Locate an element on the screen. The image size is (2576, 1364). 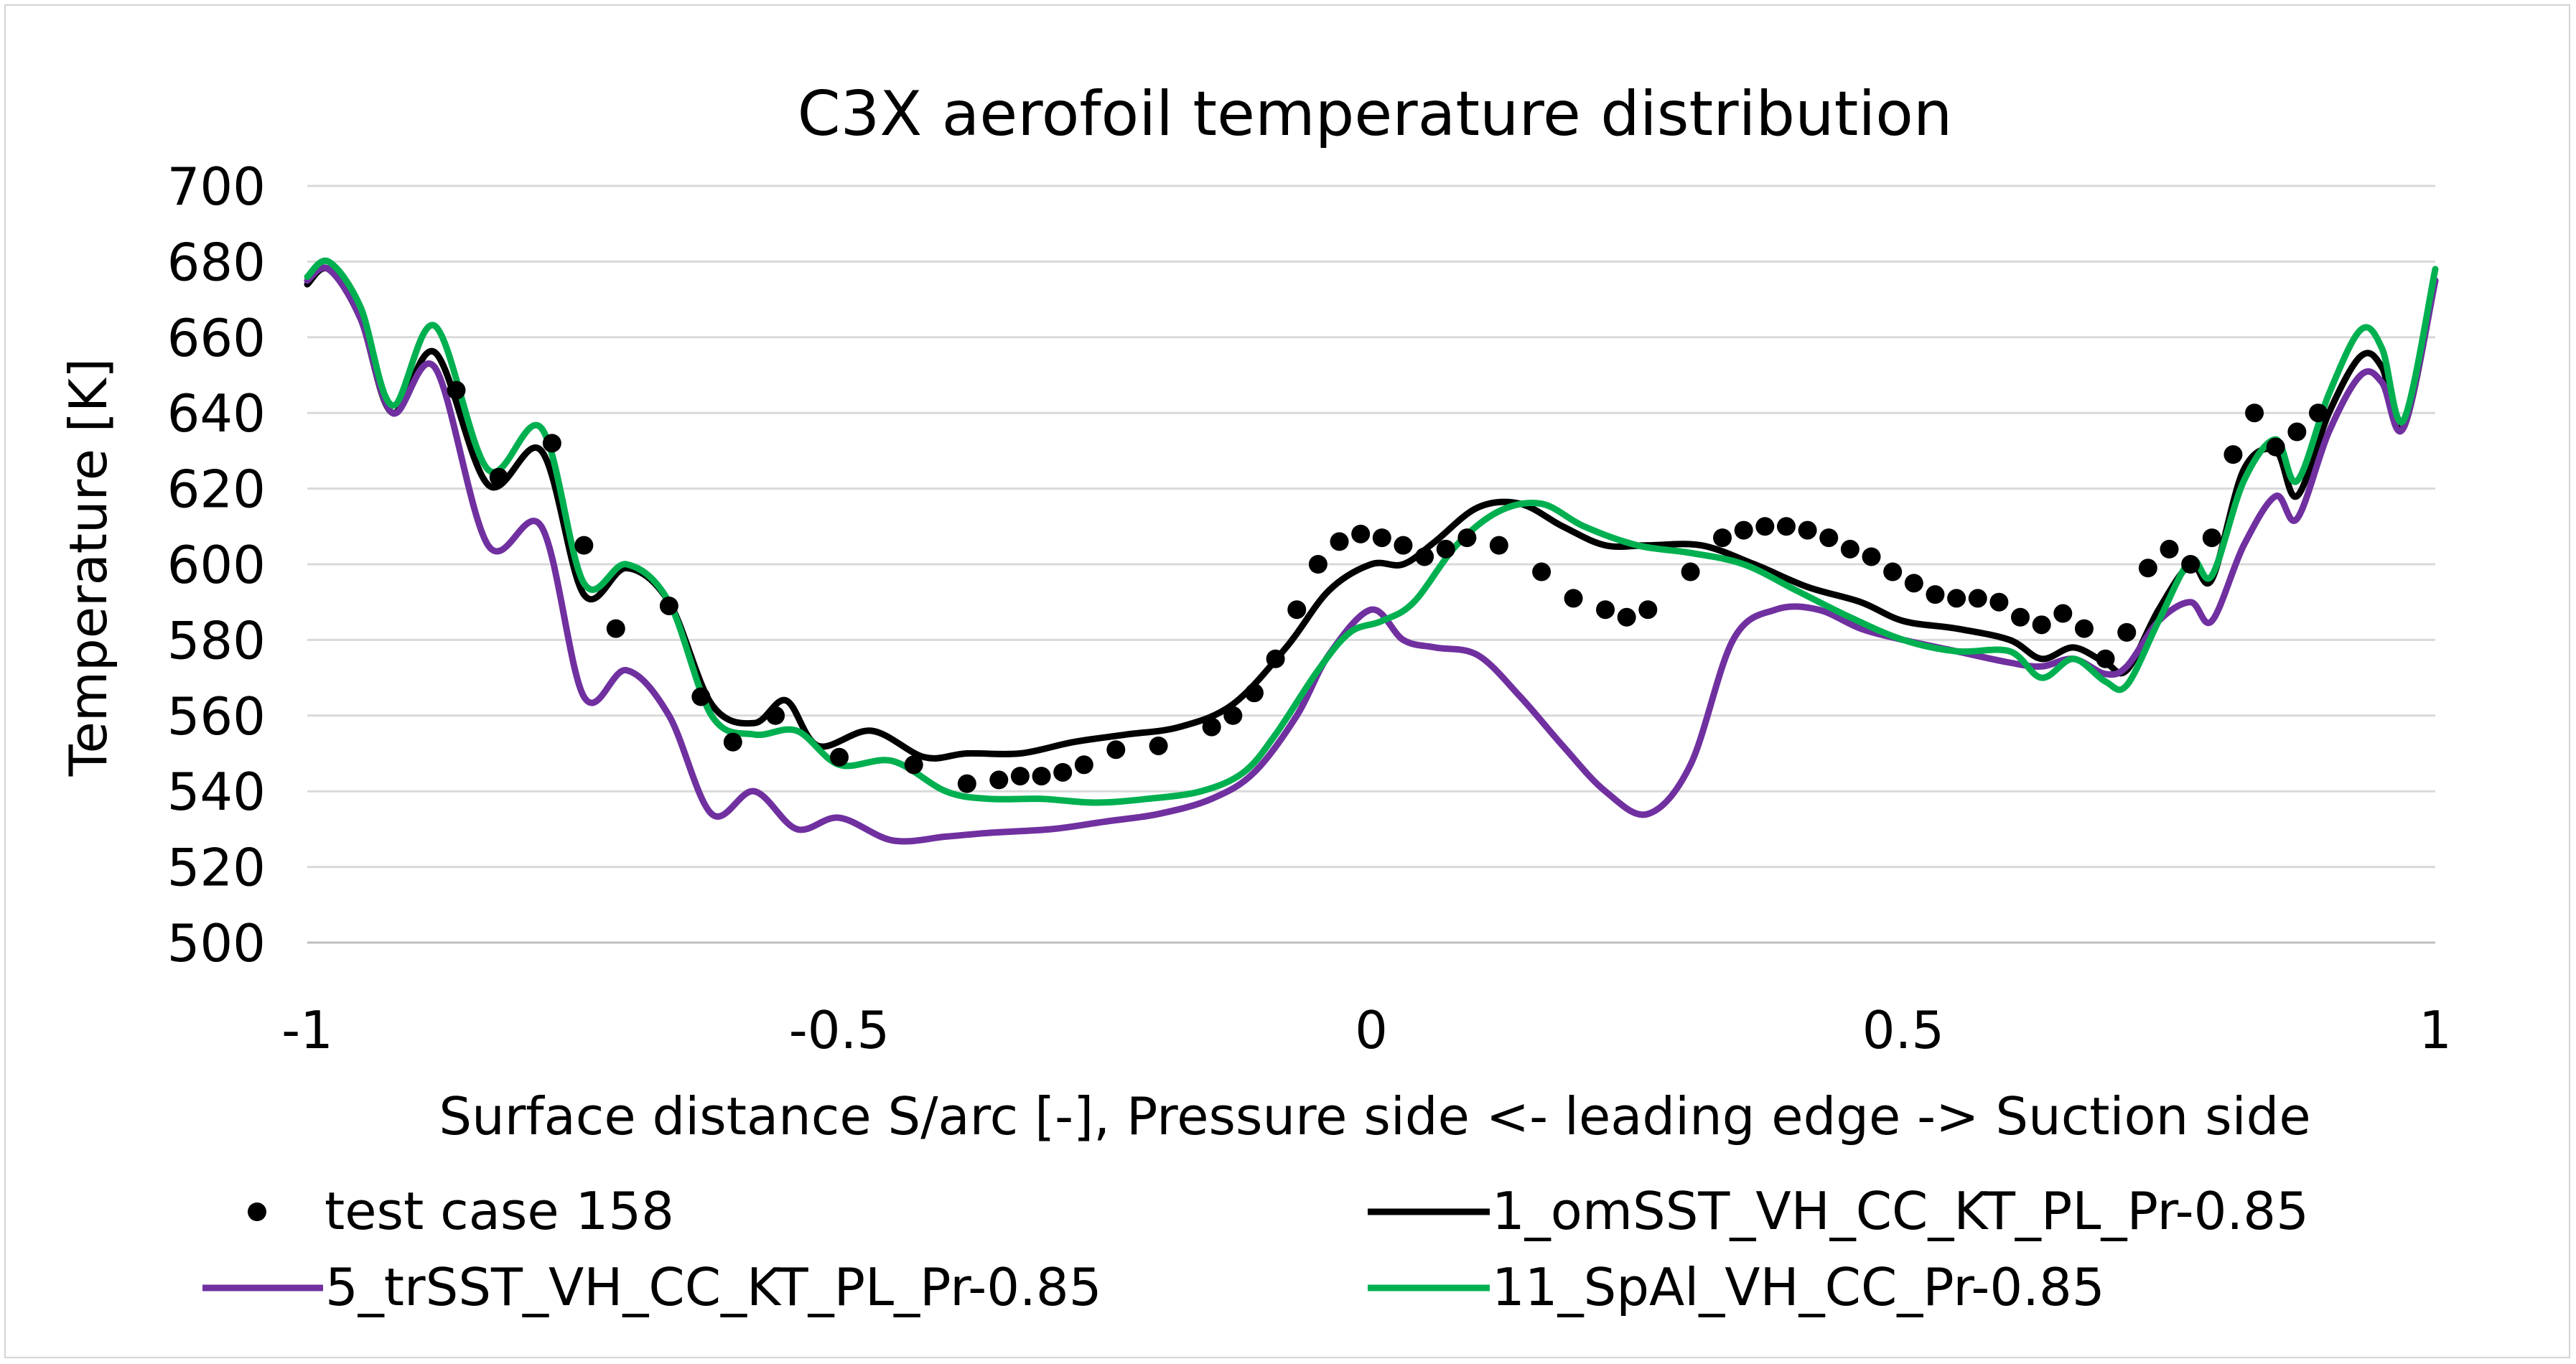
y-tick-labels: 500 520 540 560 580 600 620 640 660 680 700 is located at coordinates (216, 565).